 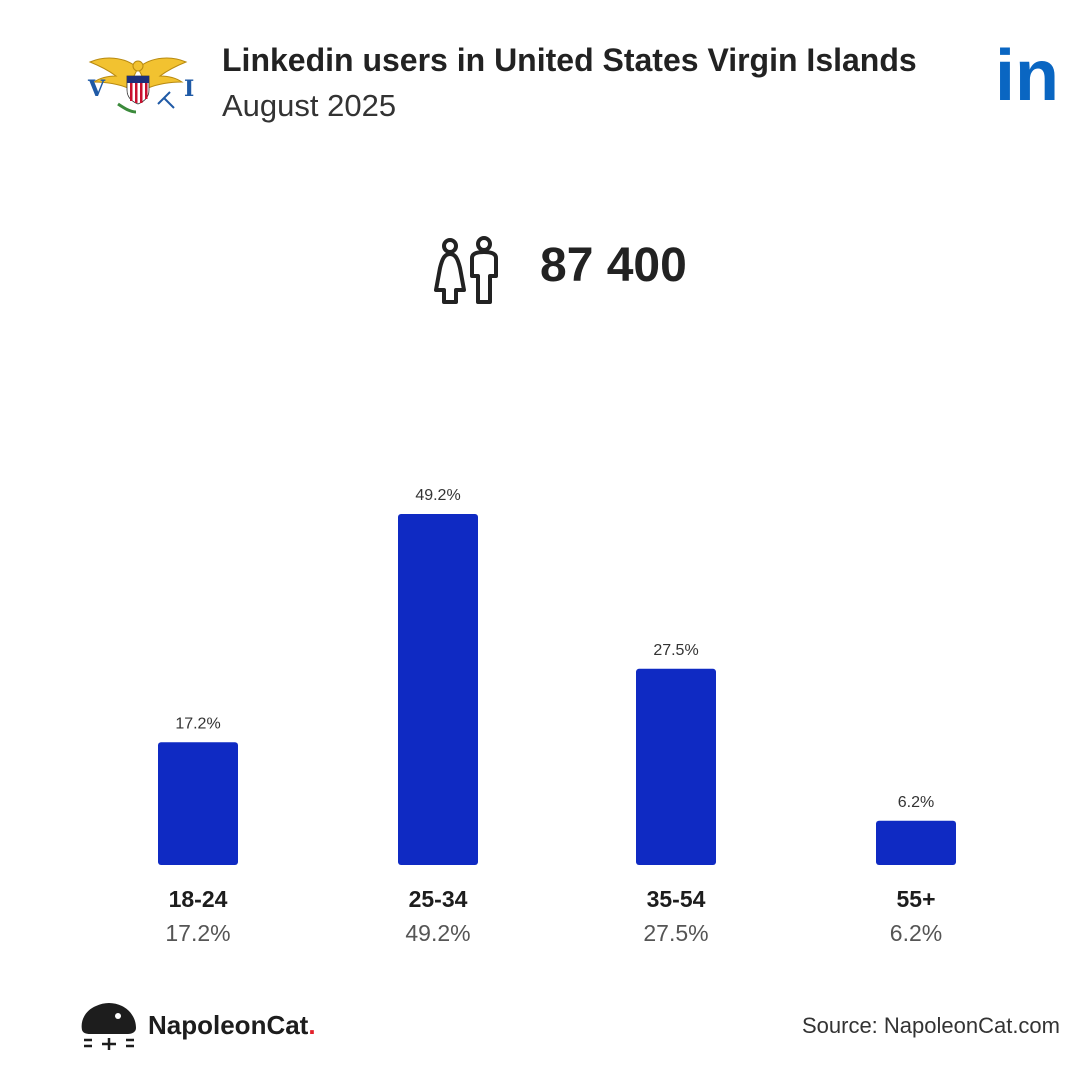 What do you see at coordinates (197, 723) in the screenshot?
I see `data-label: 17.2%` at bounding box center [197, 723].